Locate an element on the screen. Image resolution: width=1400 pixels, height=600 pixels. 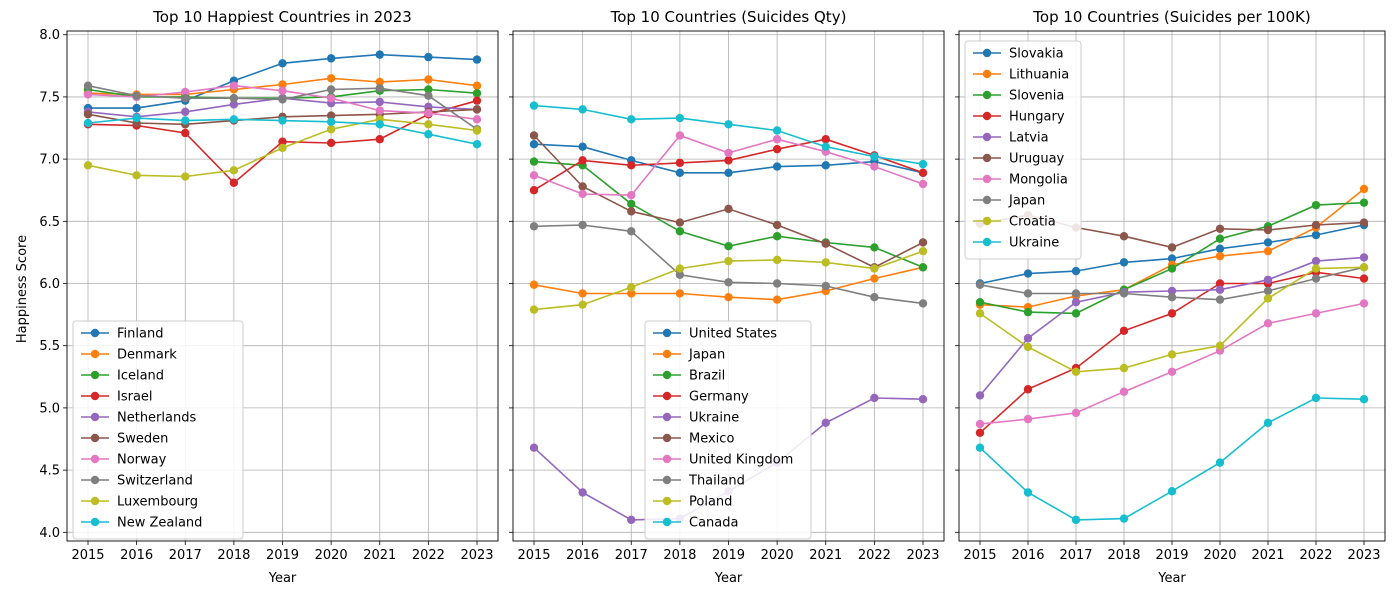
legend-label: Switzerland is located at coordinates (155, 481).